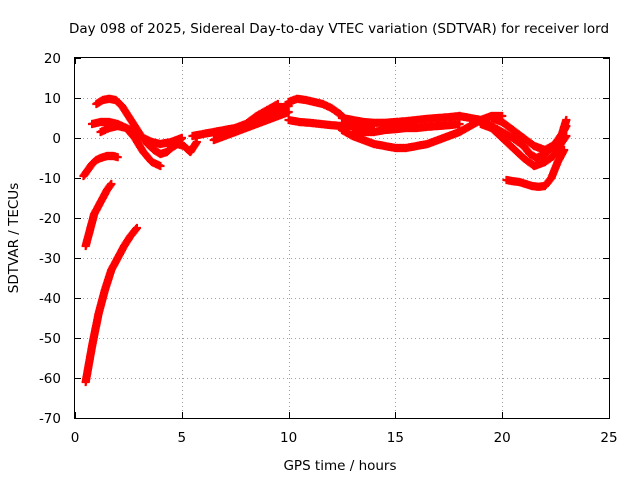  What do you see at coordinates (14, 238) in the screenshot?
I see `y-axis-label: SDTVAR / TECUs` at bounding box center [14, 238].